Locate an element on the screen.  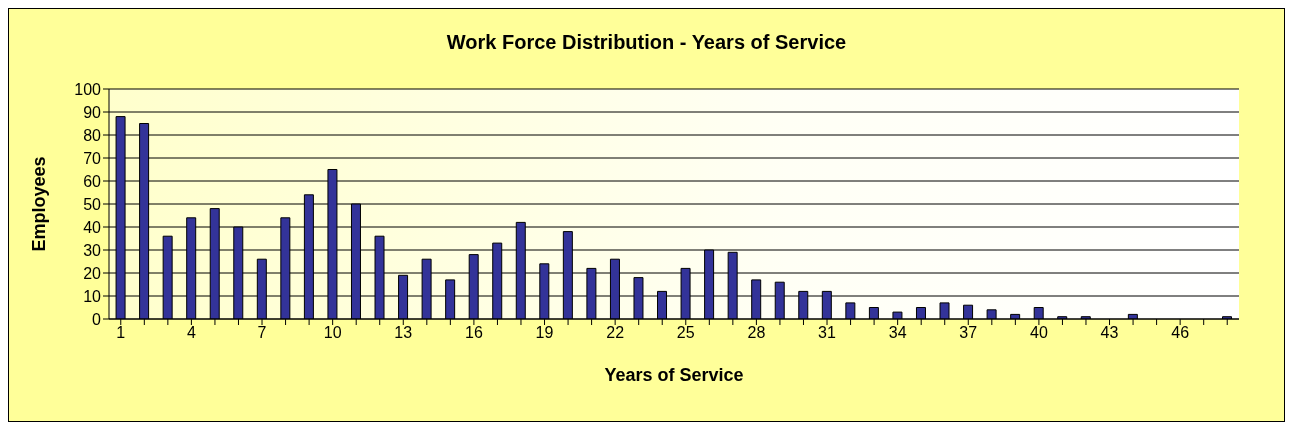
x-tick-label: 46 is located at coordinates (1180, 333).